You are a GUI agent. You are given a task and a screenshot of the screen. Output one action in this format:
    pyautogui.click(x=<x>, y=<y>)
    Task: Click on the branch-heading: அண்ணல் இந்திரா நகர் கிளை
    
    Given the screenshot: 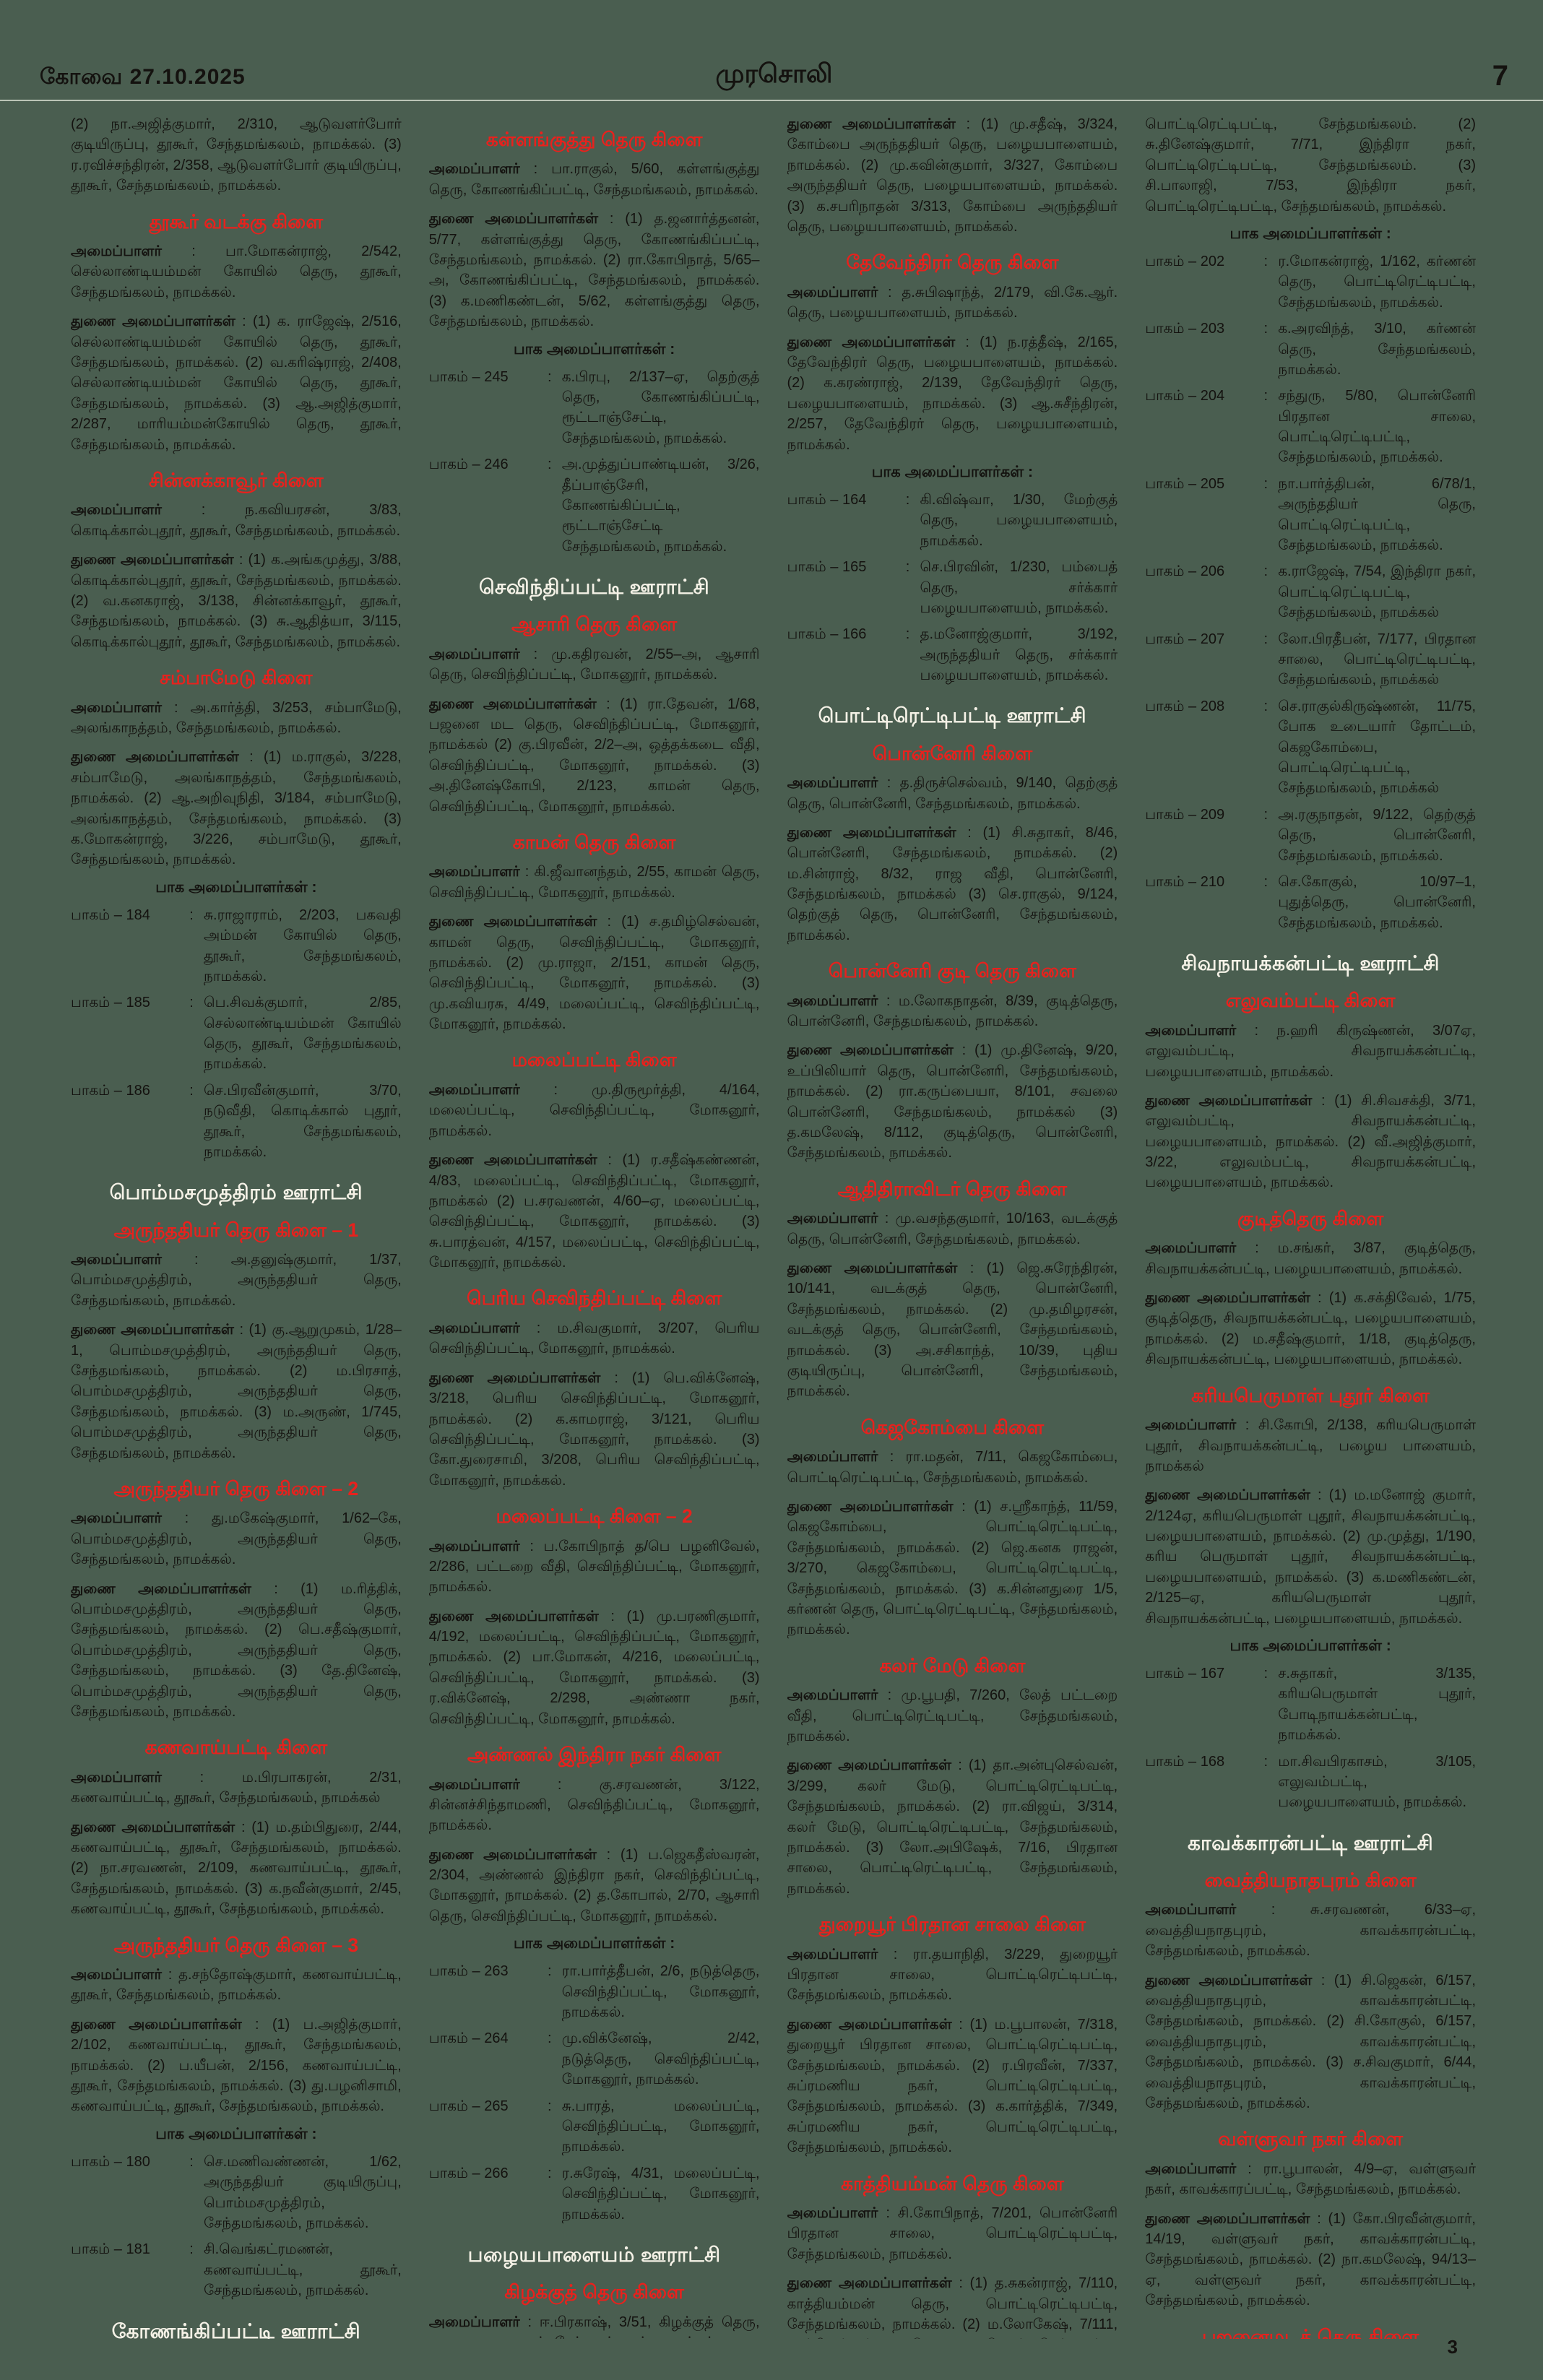 What is the action you would take?
    pyautogui.click(x=594, y=1755)
    